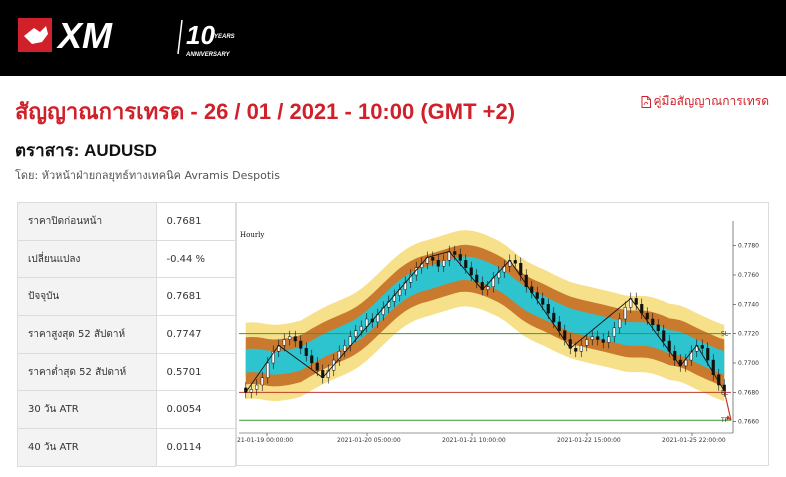  Describe the element at coordinates (252, 235) in the screenshot. I see `chart-title: Hourly` at that location.